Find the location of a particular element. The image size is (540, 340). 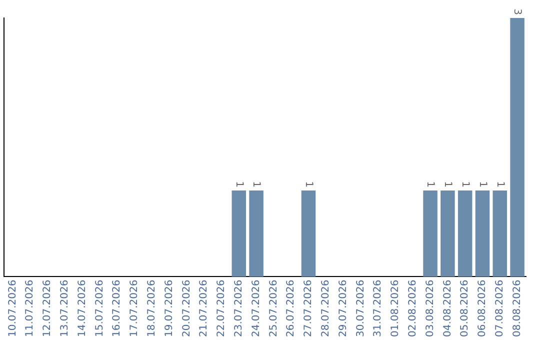

x-tick-label: 01.08.2026 is located at coordinates (396, 309).